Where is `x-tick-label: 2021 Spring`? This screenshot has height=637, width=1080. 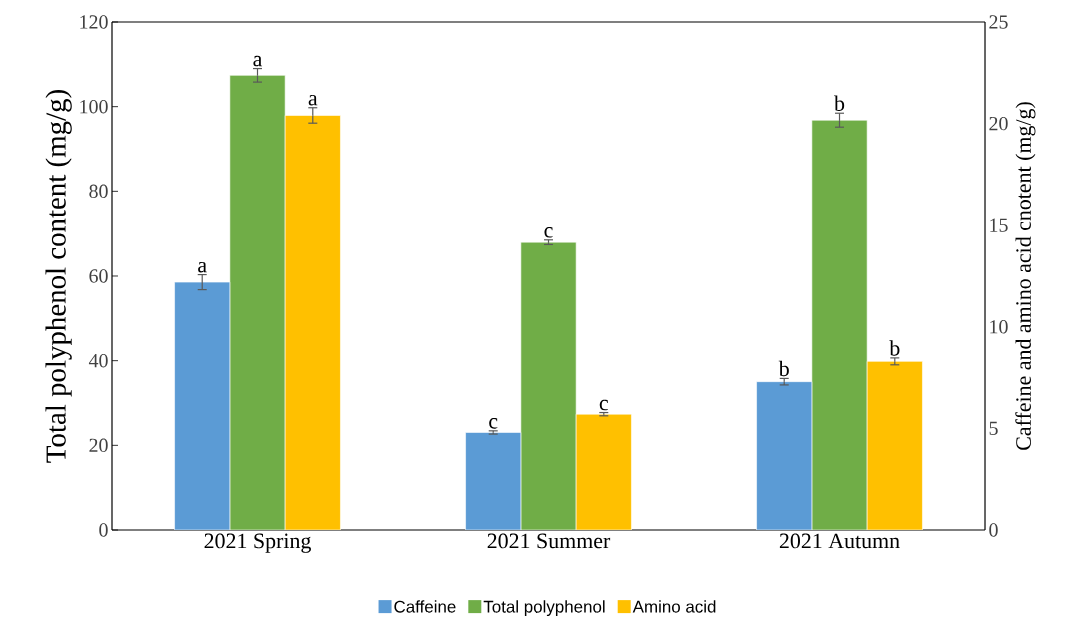 x-tick-label: 2021 Spring is located at coordinates (257, 543).